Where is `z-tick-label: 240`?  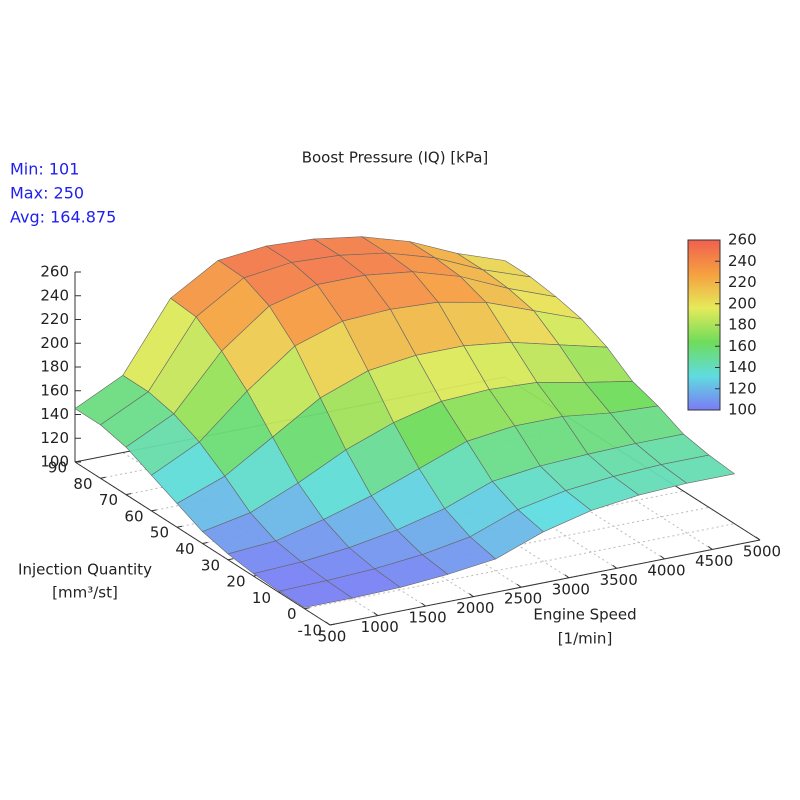 z-tick-label: 240 is located at coordinates (54, 295).